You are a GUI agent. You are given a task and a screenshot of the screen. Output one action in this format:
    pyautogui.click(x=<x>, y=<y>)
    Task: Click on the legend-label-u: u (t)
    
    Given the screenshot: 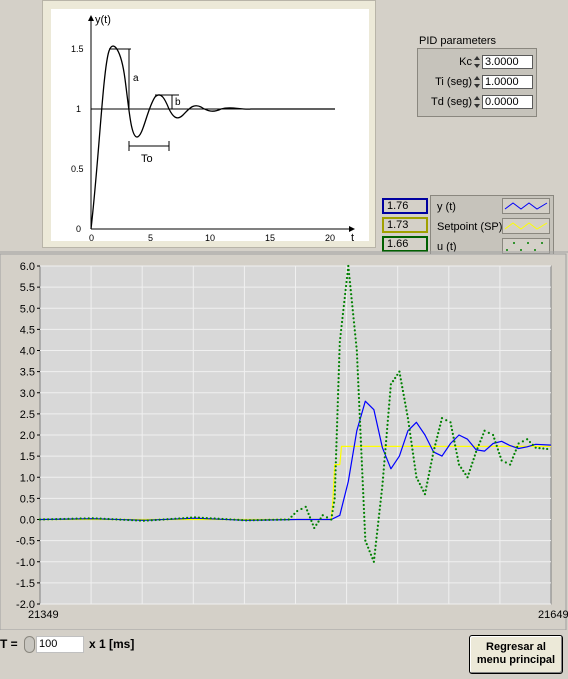 What is the action you would take?
    pyautogui.click(x=447, y=247)
    